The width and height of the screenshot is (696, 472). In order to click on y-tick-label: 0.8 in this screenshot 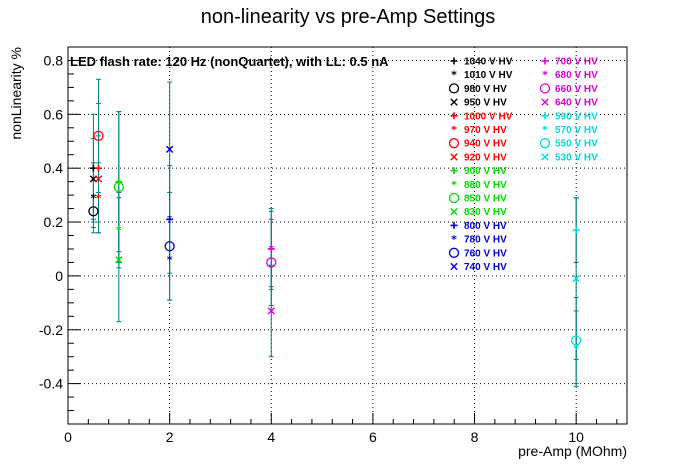, I will do `click(54, 60)`.